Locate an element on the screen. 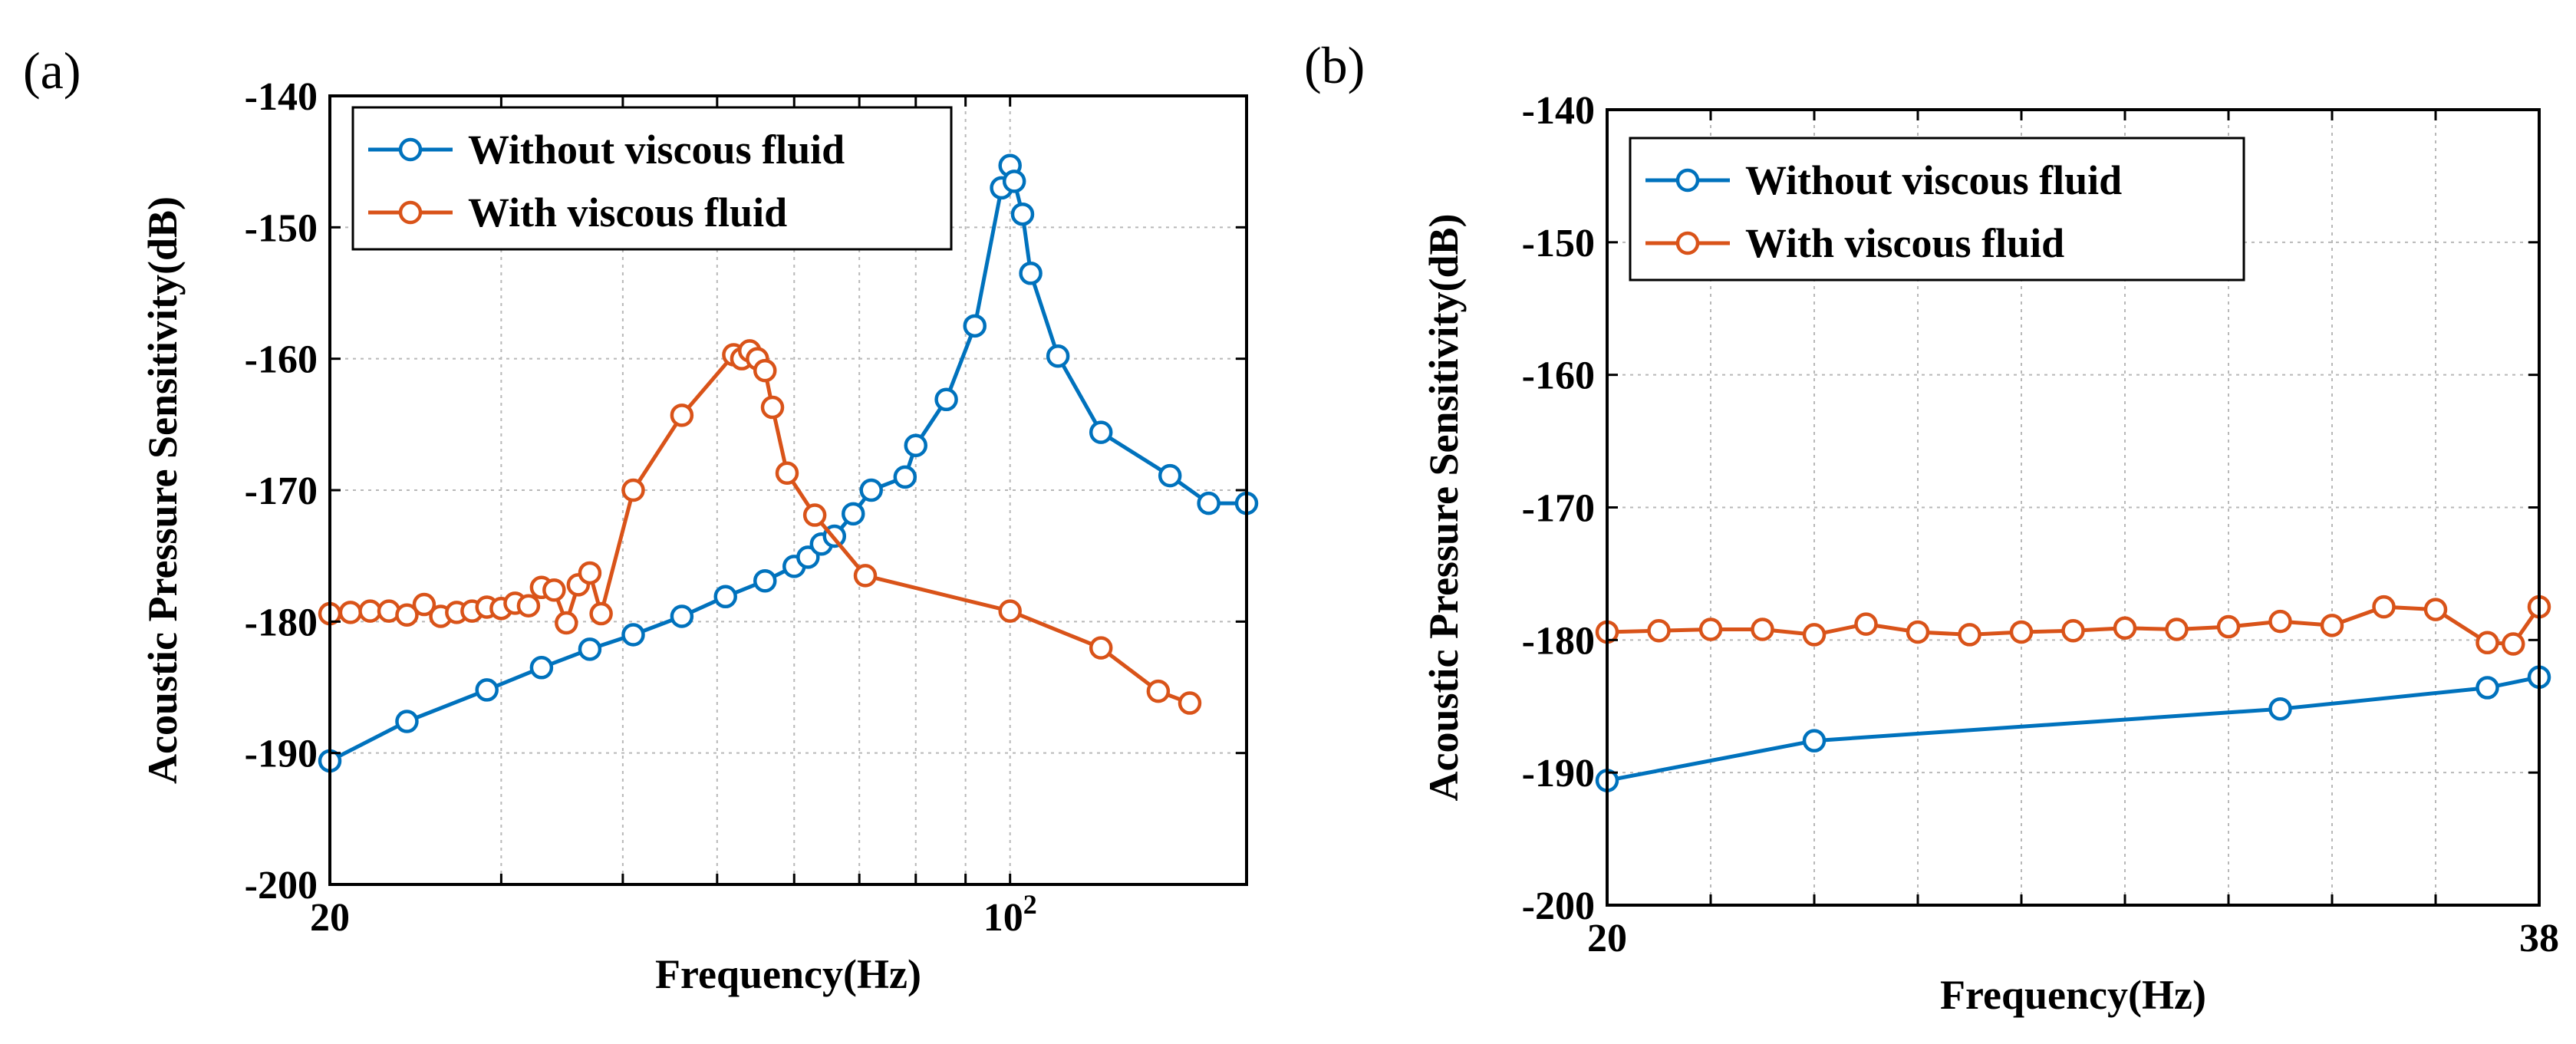 Image resolution: width=2576 pixels, height=1044 pixels. x-tick-label-exponent: 2 is located at coordinates (1030, 905).